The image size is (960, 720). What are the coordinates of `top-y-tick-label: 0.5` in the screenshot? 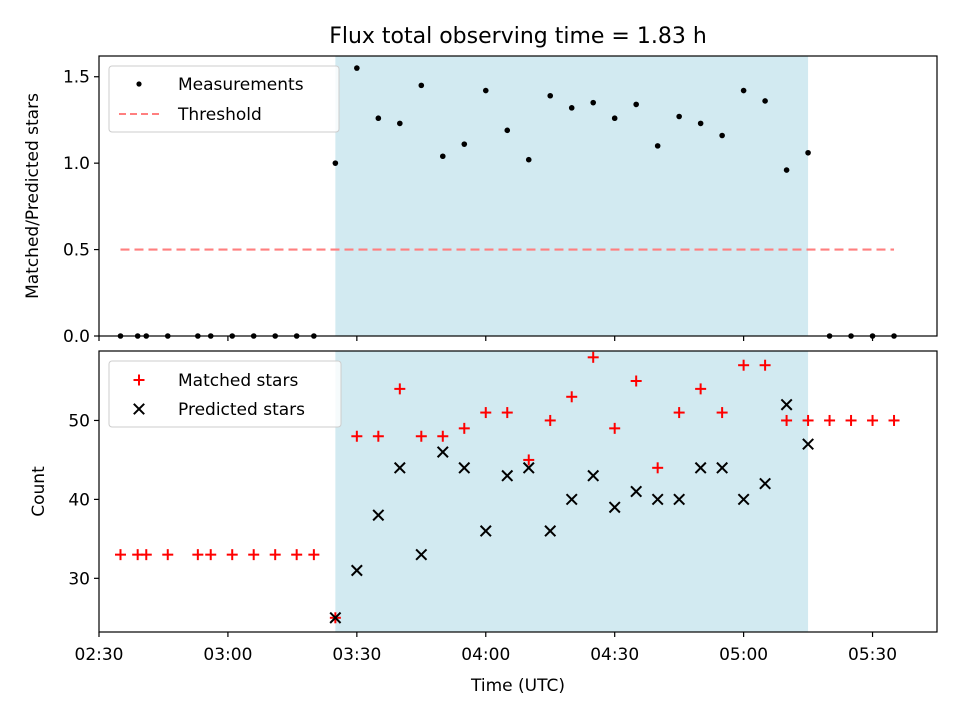 It's located at (76, 251).